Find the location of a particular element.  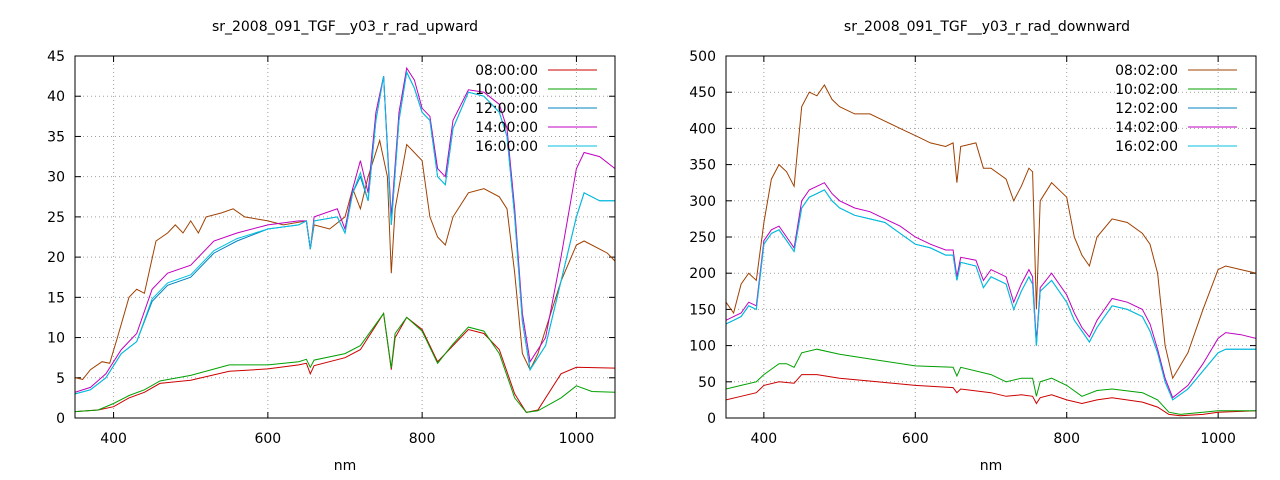

y-tick-label: 20 is located at coordinates (56, 258).